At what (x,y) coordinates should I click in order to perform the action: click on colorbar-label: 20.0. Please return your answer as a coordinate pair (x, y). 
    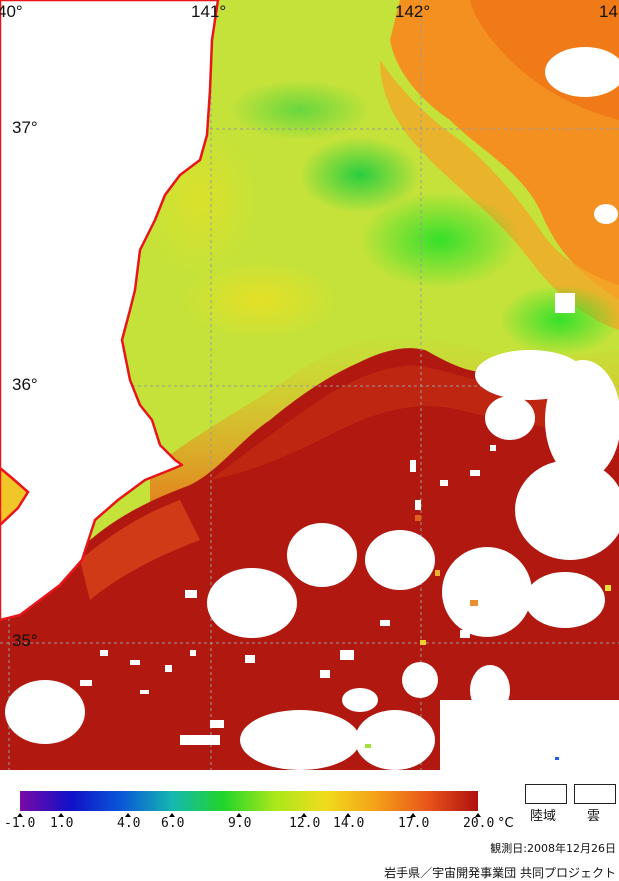
    Looking at the image, I should click on (479, 823).